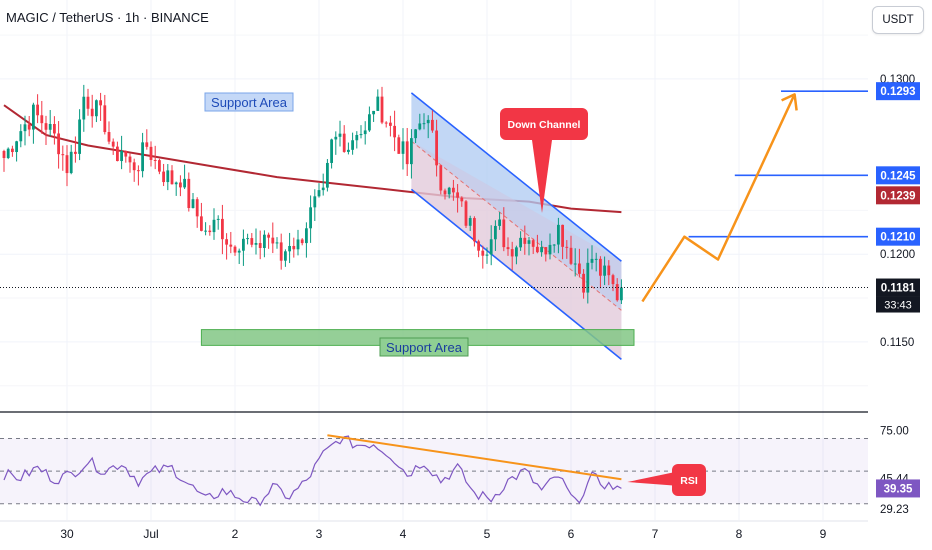 This screenshot has height=550, width=932. I want to click on price-badge-0.1293: 0.1293, so click(898, 91).